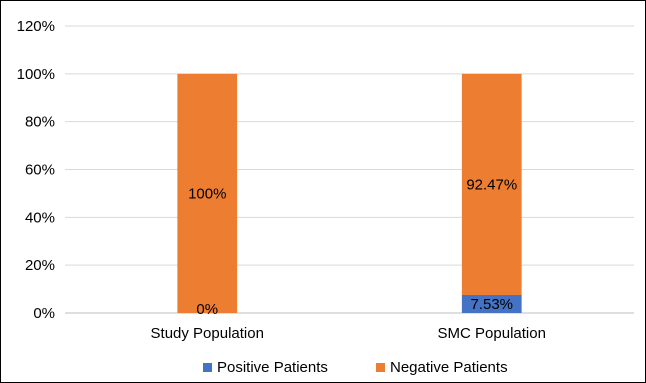 The height and width of the screenshot is (383, 646). Describe the element at coordinates (272, 367) in the screenshot. I see `legend-label: Positive Patients` at that location.